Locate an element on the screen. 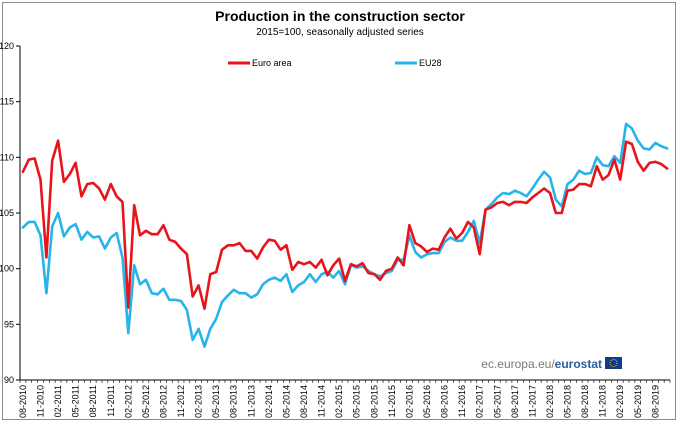 This screenshot has width=680, height=424. x-tick-label: 02-2013 is located at coordinates (199, 401).